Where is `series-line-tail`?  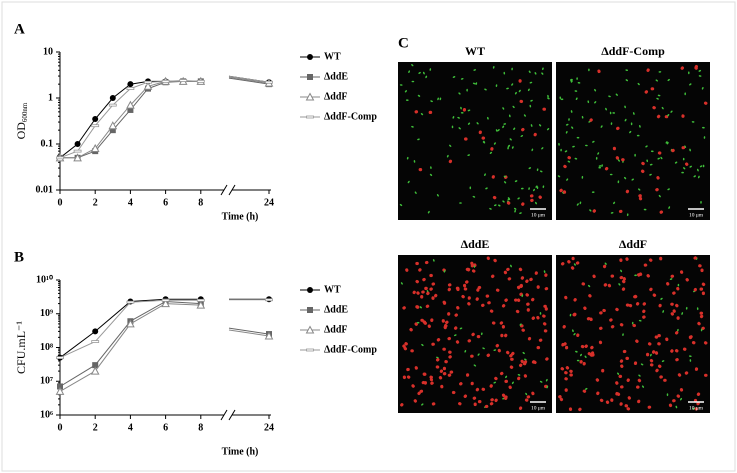
series-line-tail is located at coordinates (249, 333).